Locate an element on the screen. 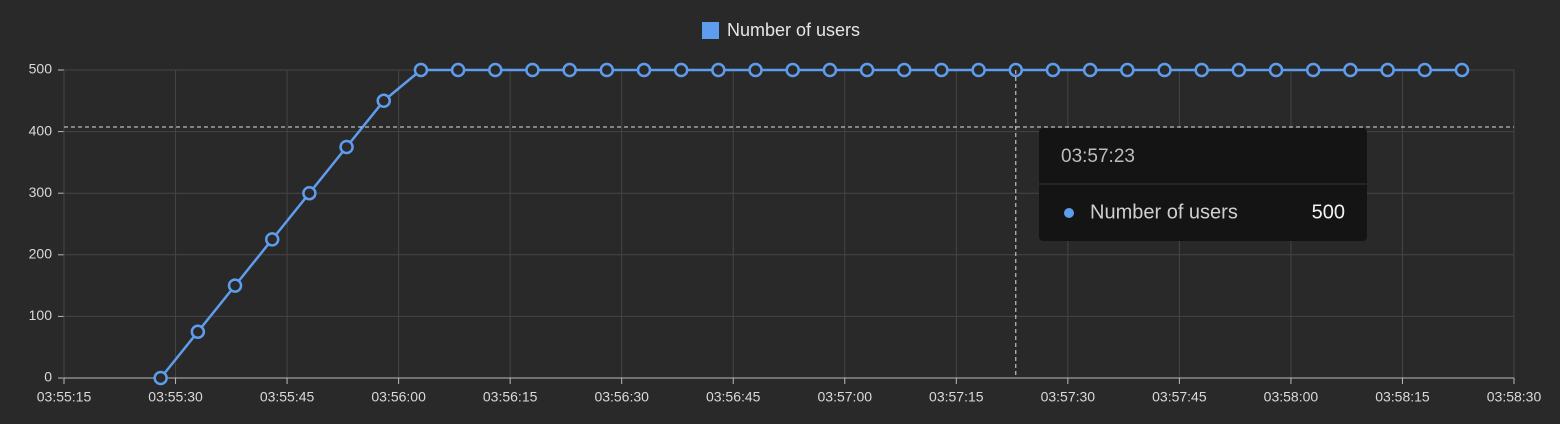 The image size is (1560, 424). x-tick-label: 03:57:45 is located at coordinates (1179, 397).